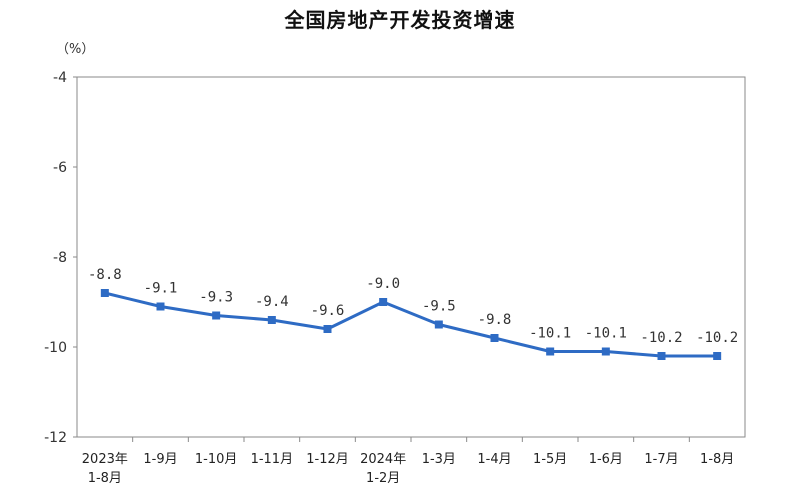 The image size is (800, 500). Describe the element at coordinates (717, 459) in the screenshot. I see `x-tick-label: 1-8月` at that location.